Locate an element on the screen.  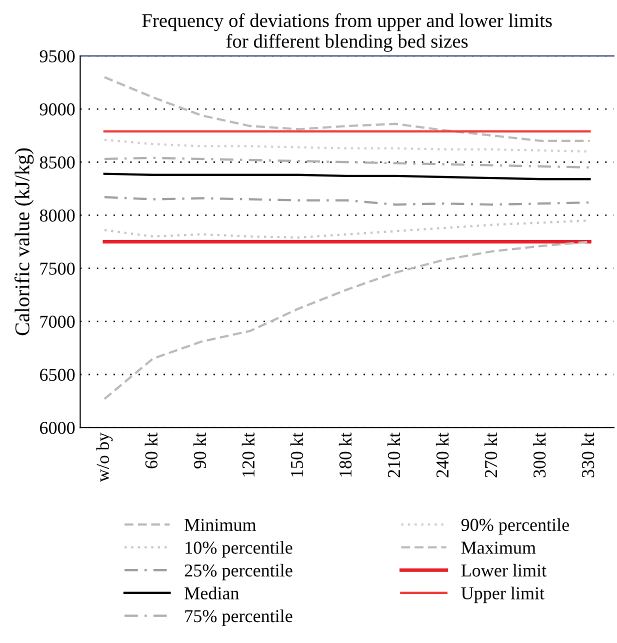
x-tick-label: 60 kt is located at coordinates (151, 450).